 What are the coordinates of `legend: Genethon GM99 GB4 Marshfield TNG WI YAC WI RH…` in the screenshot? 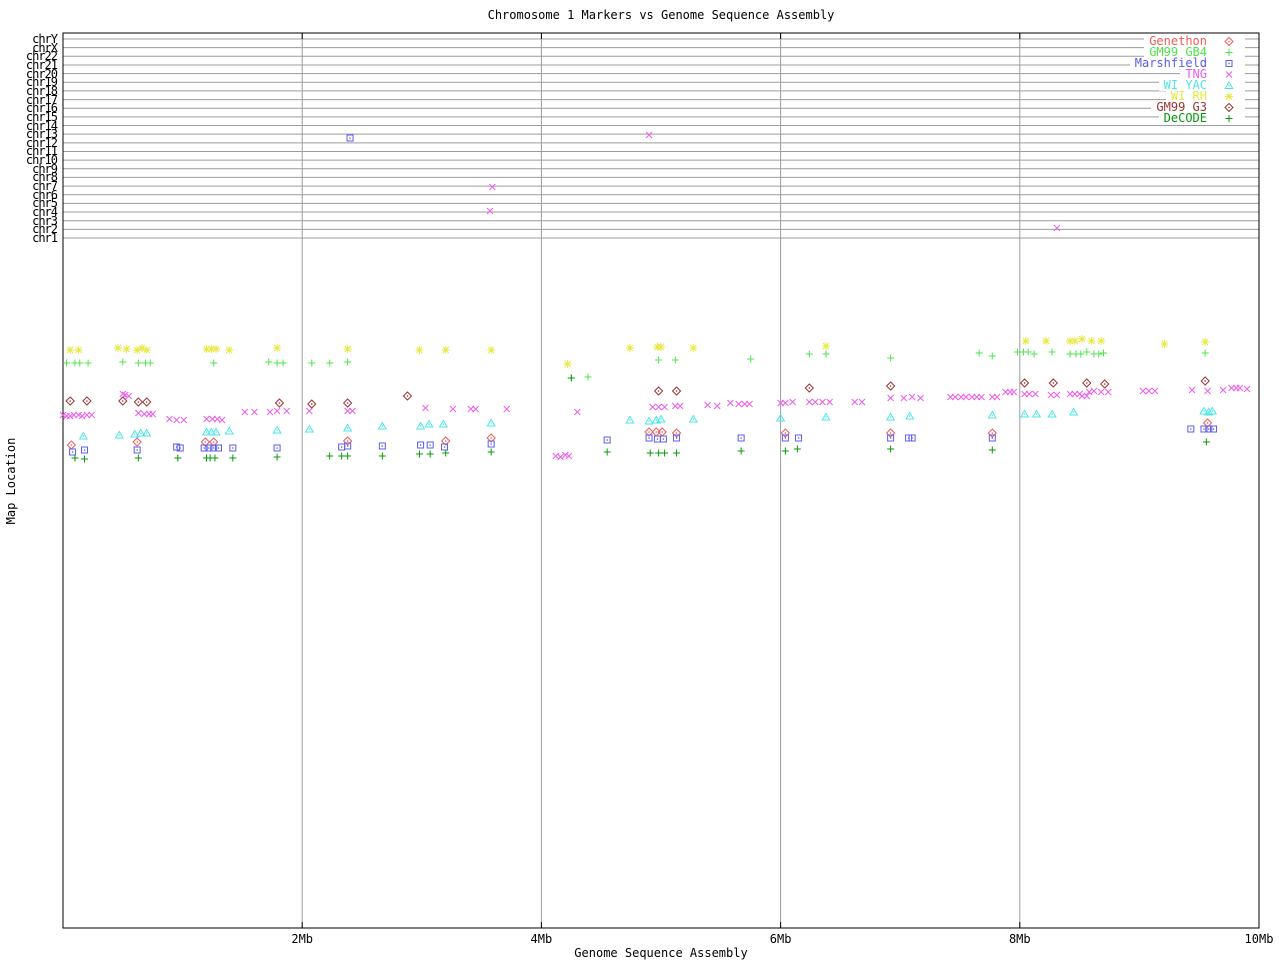 It's located at (1187, 80).